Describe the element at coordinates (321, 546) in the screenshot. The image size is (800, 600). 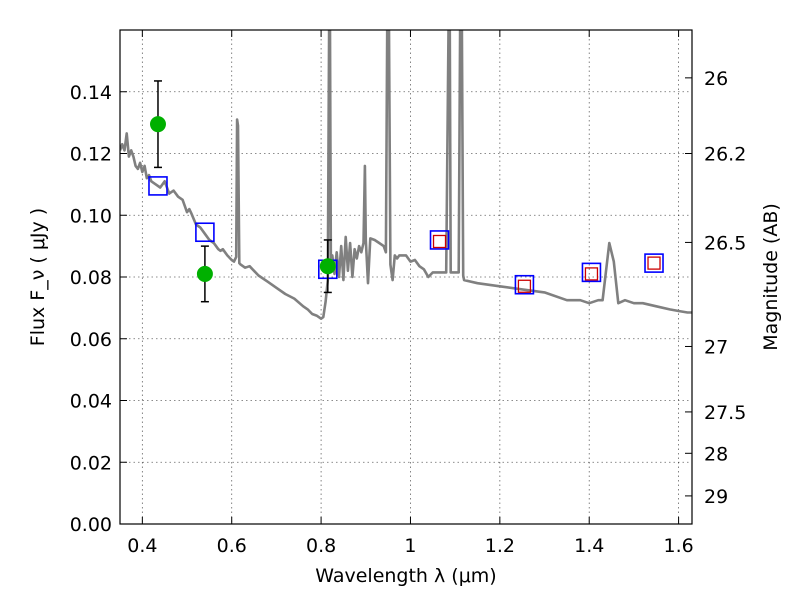
I see `x-tick-label: 0.8` at that location.